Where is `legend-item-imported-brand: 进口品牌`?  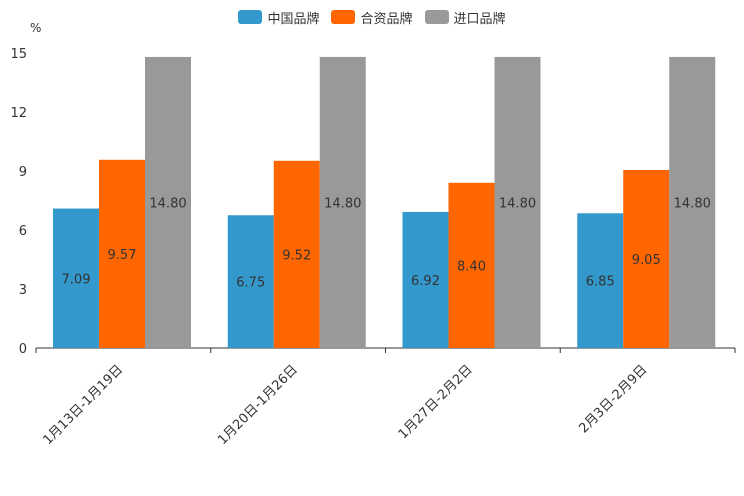
legend-item-imported-brand: 进口品牌 is located at coordinates (465, 17).